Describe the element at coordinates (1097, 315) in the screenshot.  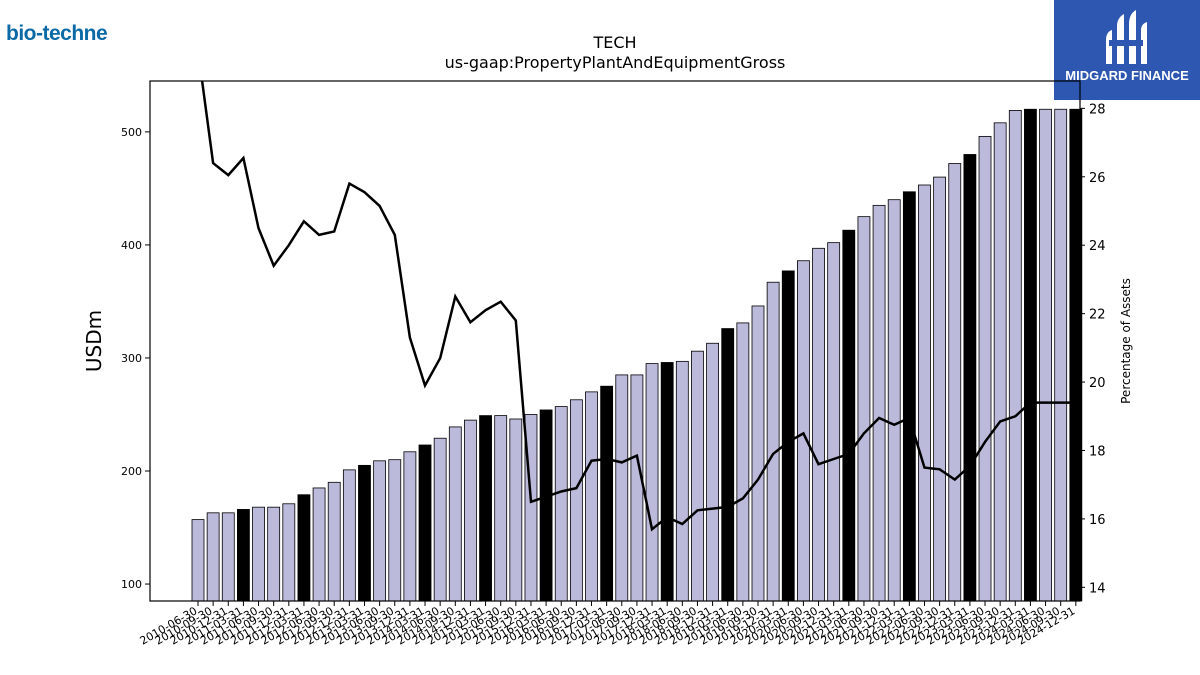
I see `y2-tick-label: 22` at that location.